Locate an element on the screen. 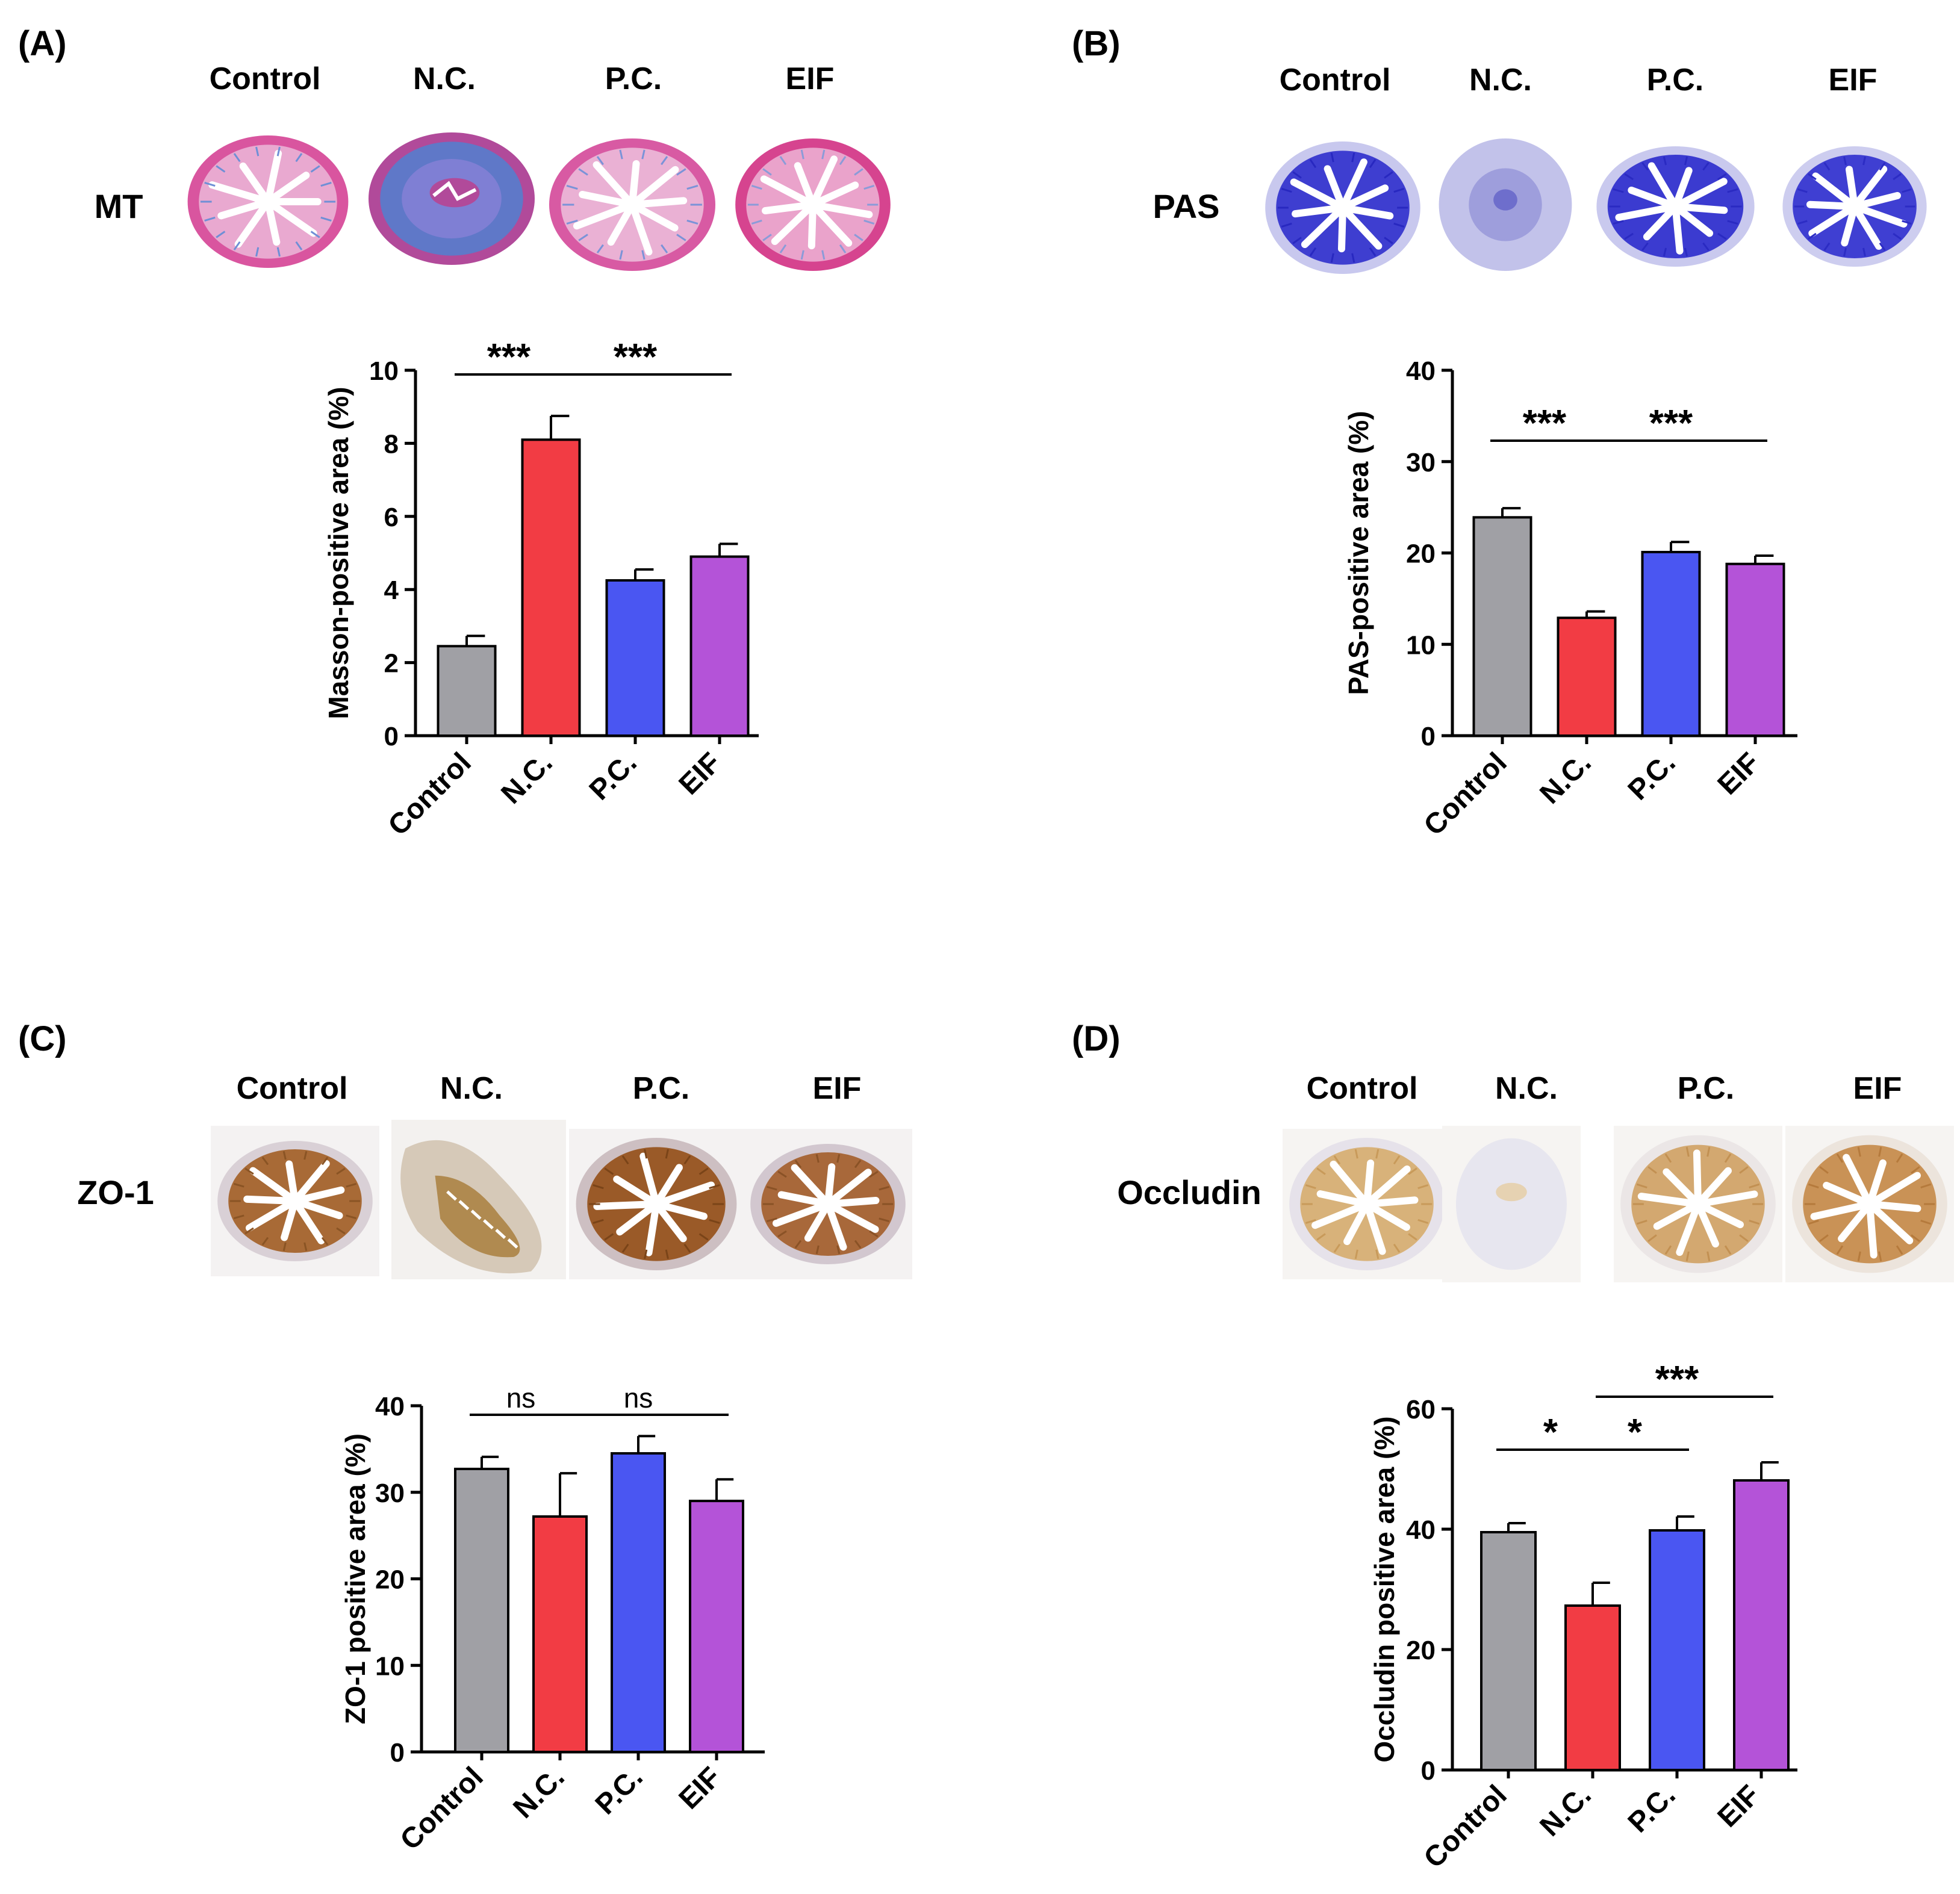 The height and width of the screenshot is (1894, 1960). y-tick-label: 2 is located at coordinates (392, 663).